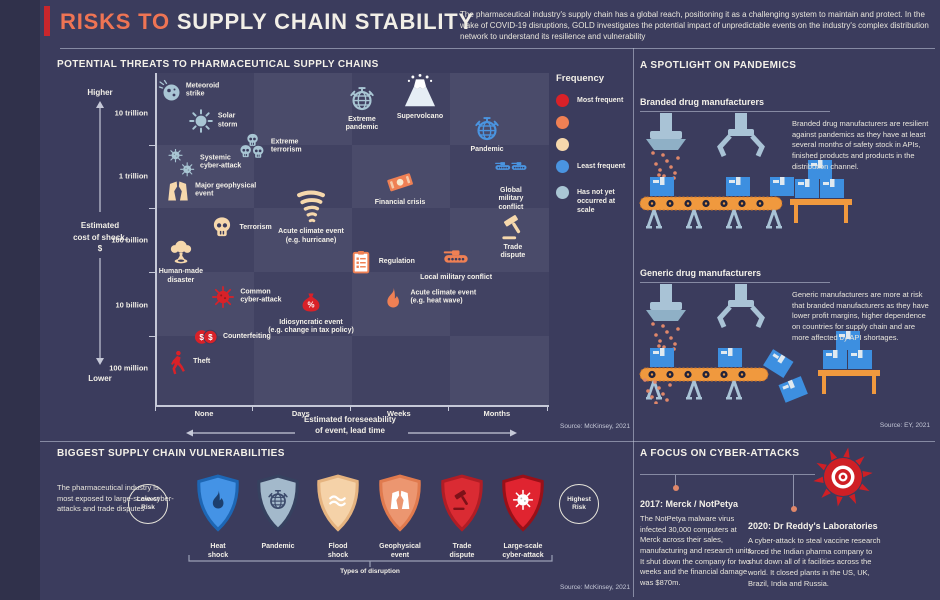 Image resolution: width=940 pixels, height=600 pixels. I want to click on x-tick-label: Months, so click(497, 413).